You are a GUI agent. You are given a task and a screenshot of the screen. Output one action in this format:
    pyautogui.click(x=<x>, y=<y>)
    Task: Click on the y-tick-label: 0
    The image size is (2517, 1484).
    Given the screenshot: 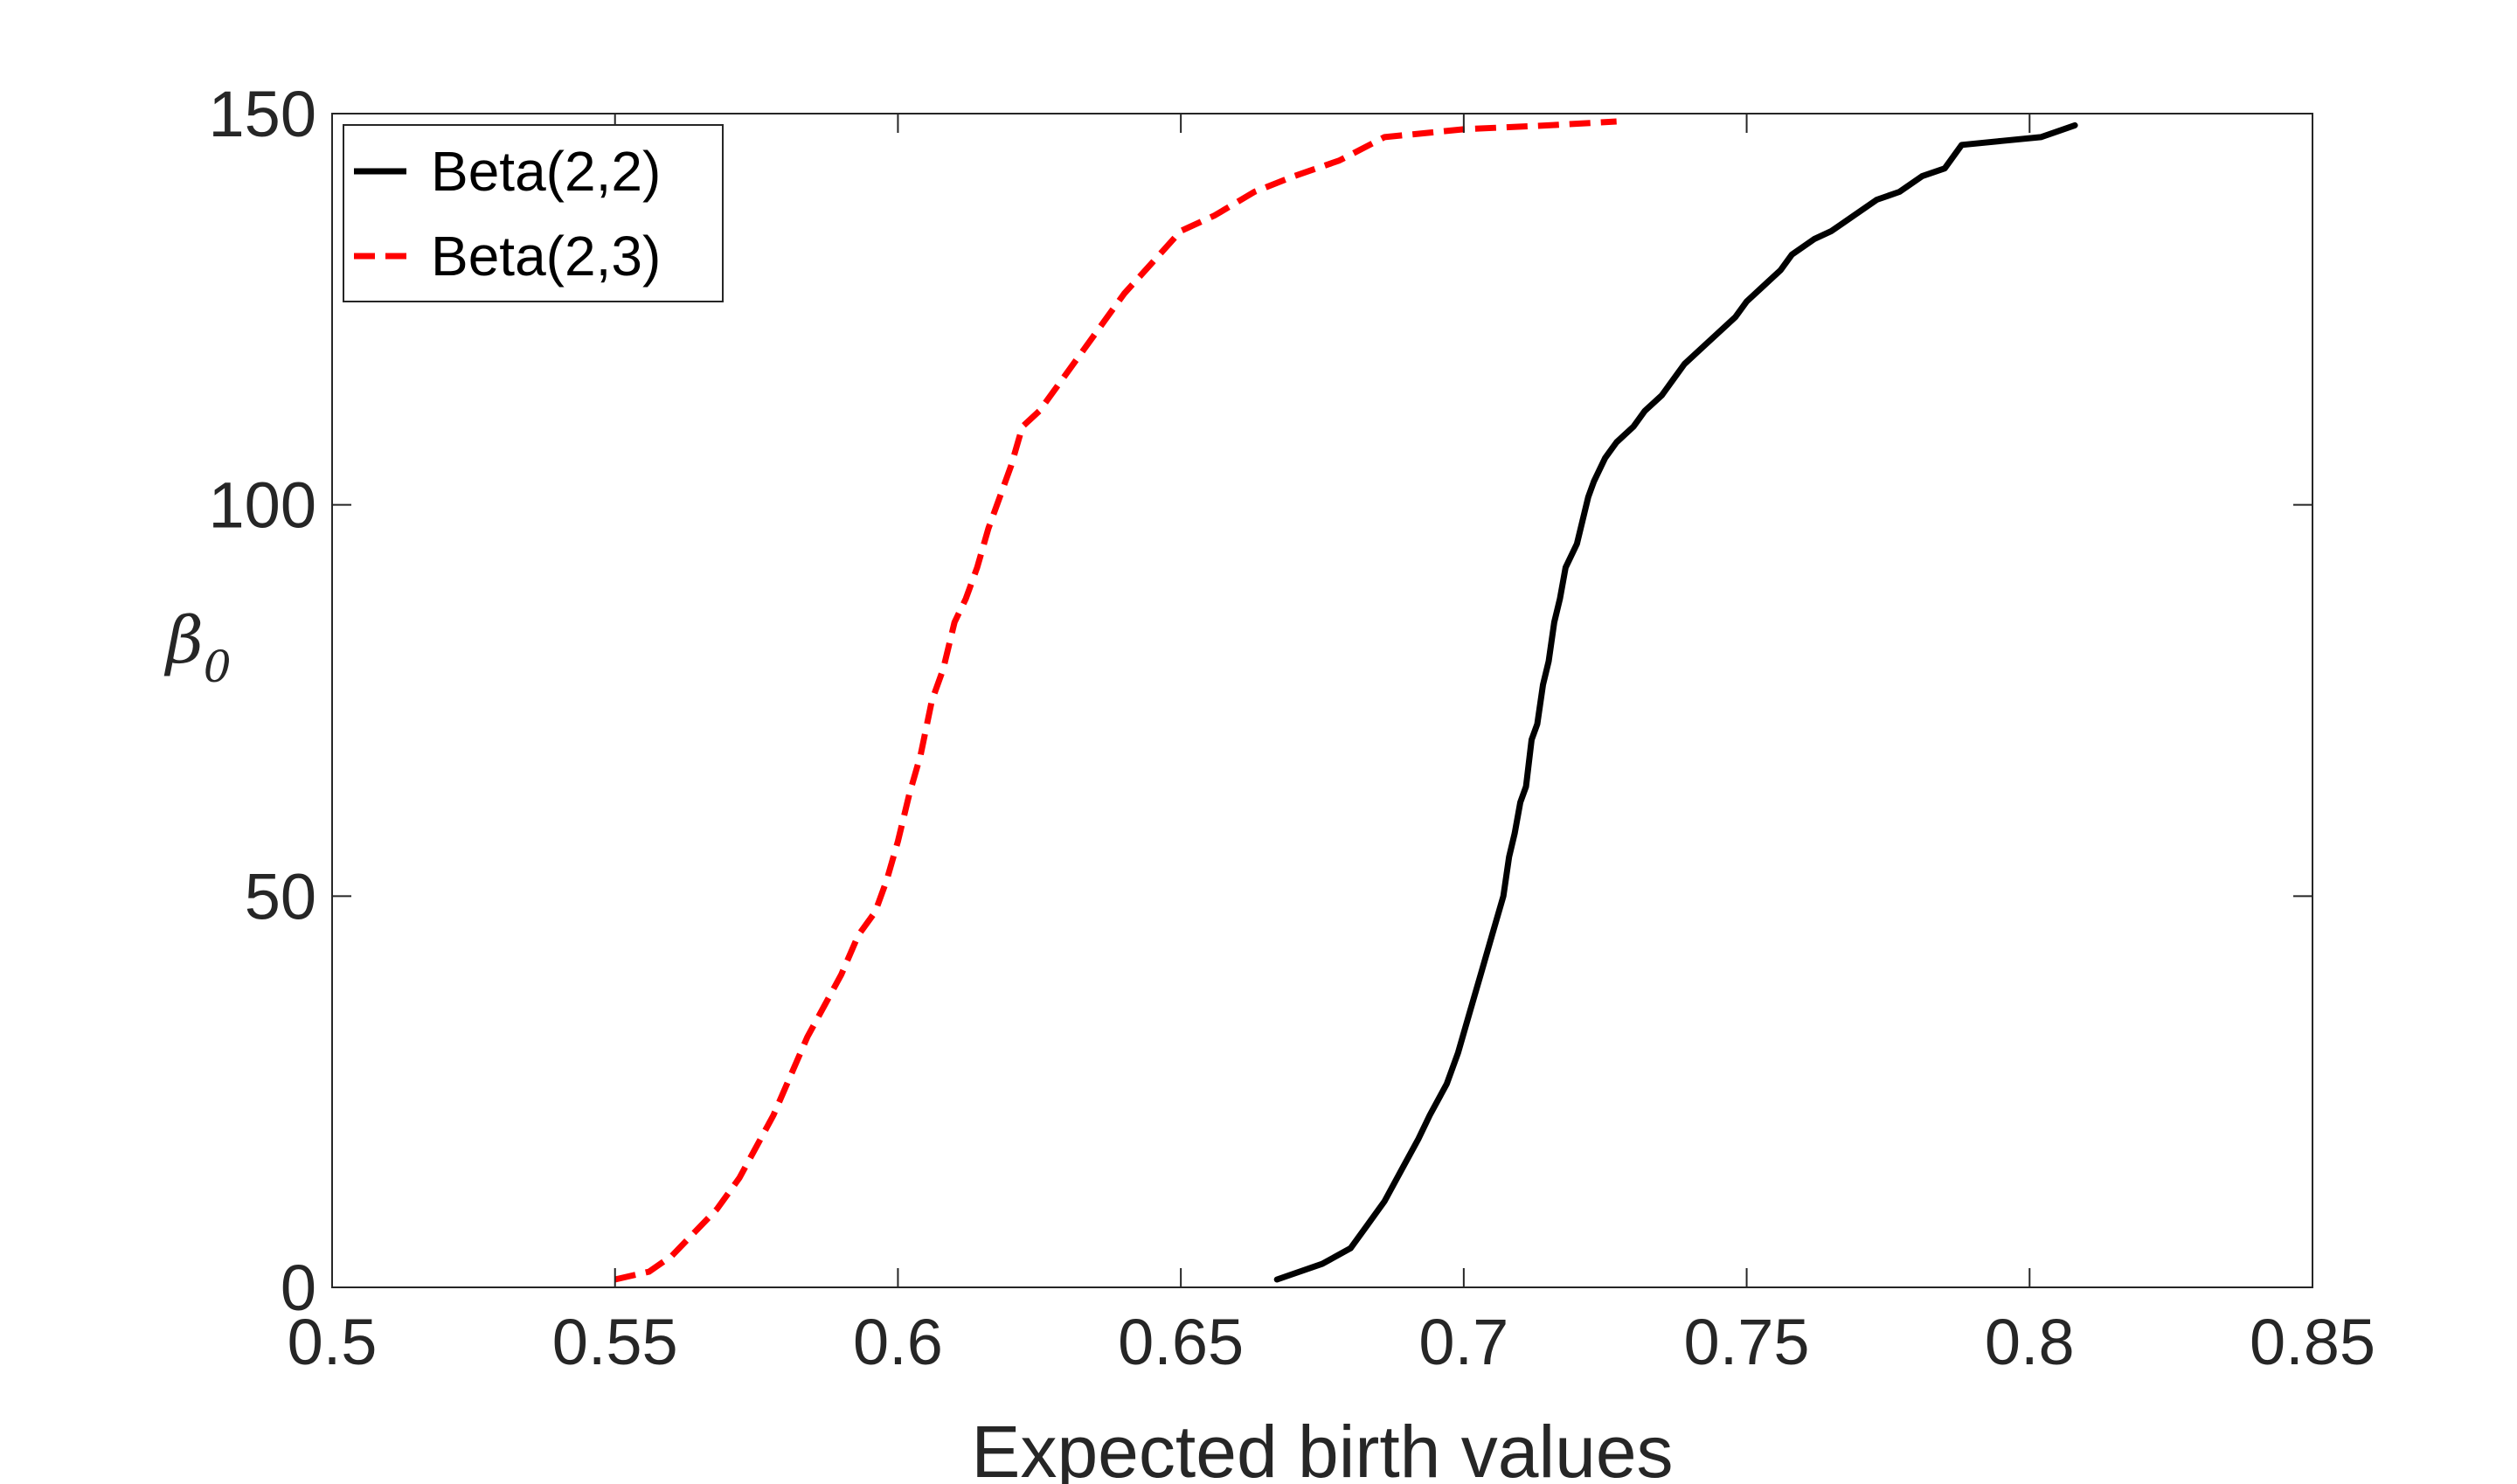 What is the action you would take?
    pyautogui.click(x=298, y=1288)
    